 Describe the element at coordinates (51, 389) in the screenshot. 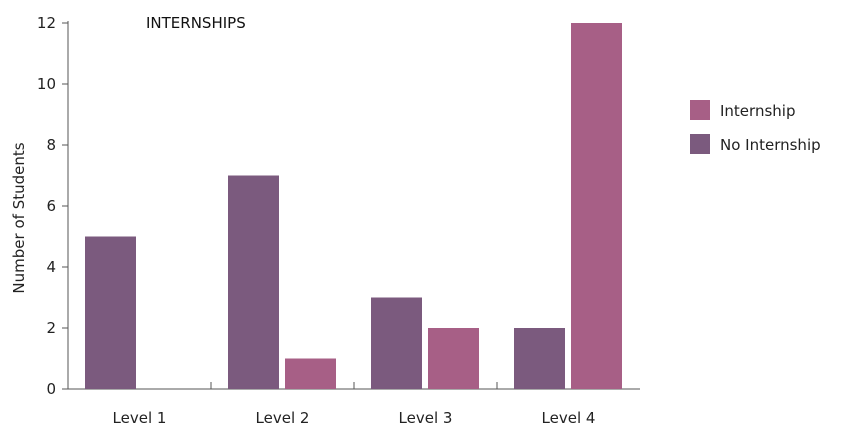

I see `y-tick-label: 0` at that location.